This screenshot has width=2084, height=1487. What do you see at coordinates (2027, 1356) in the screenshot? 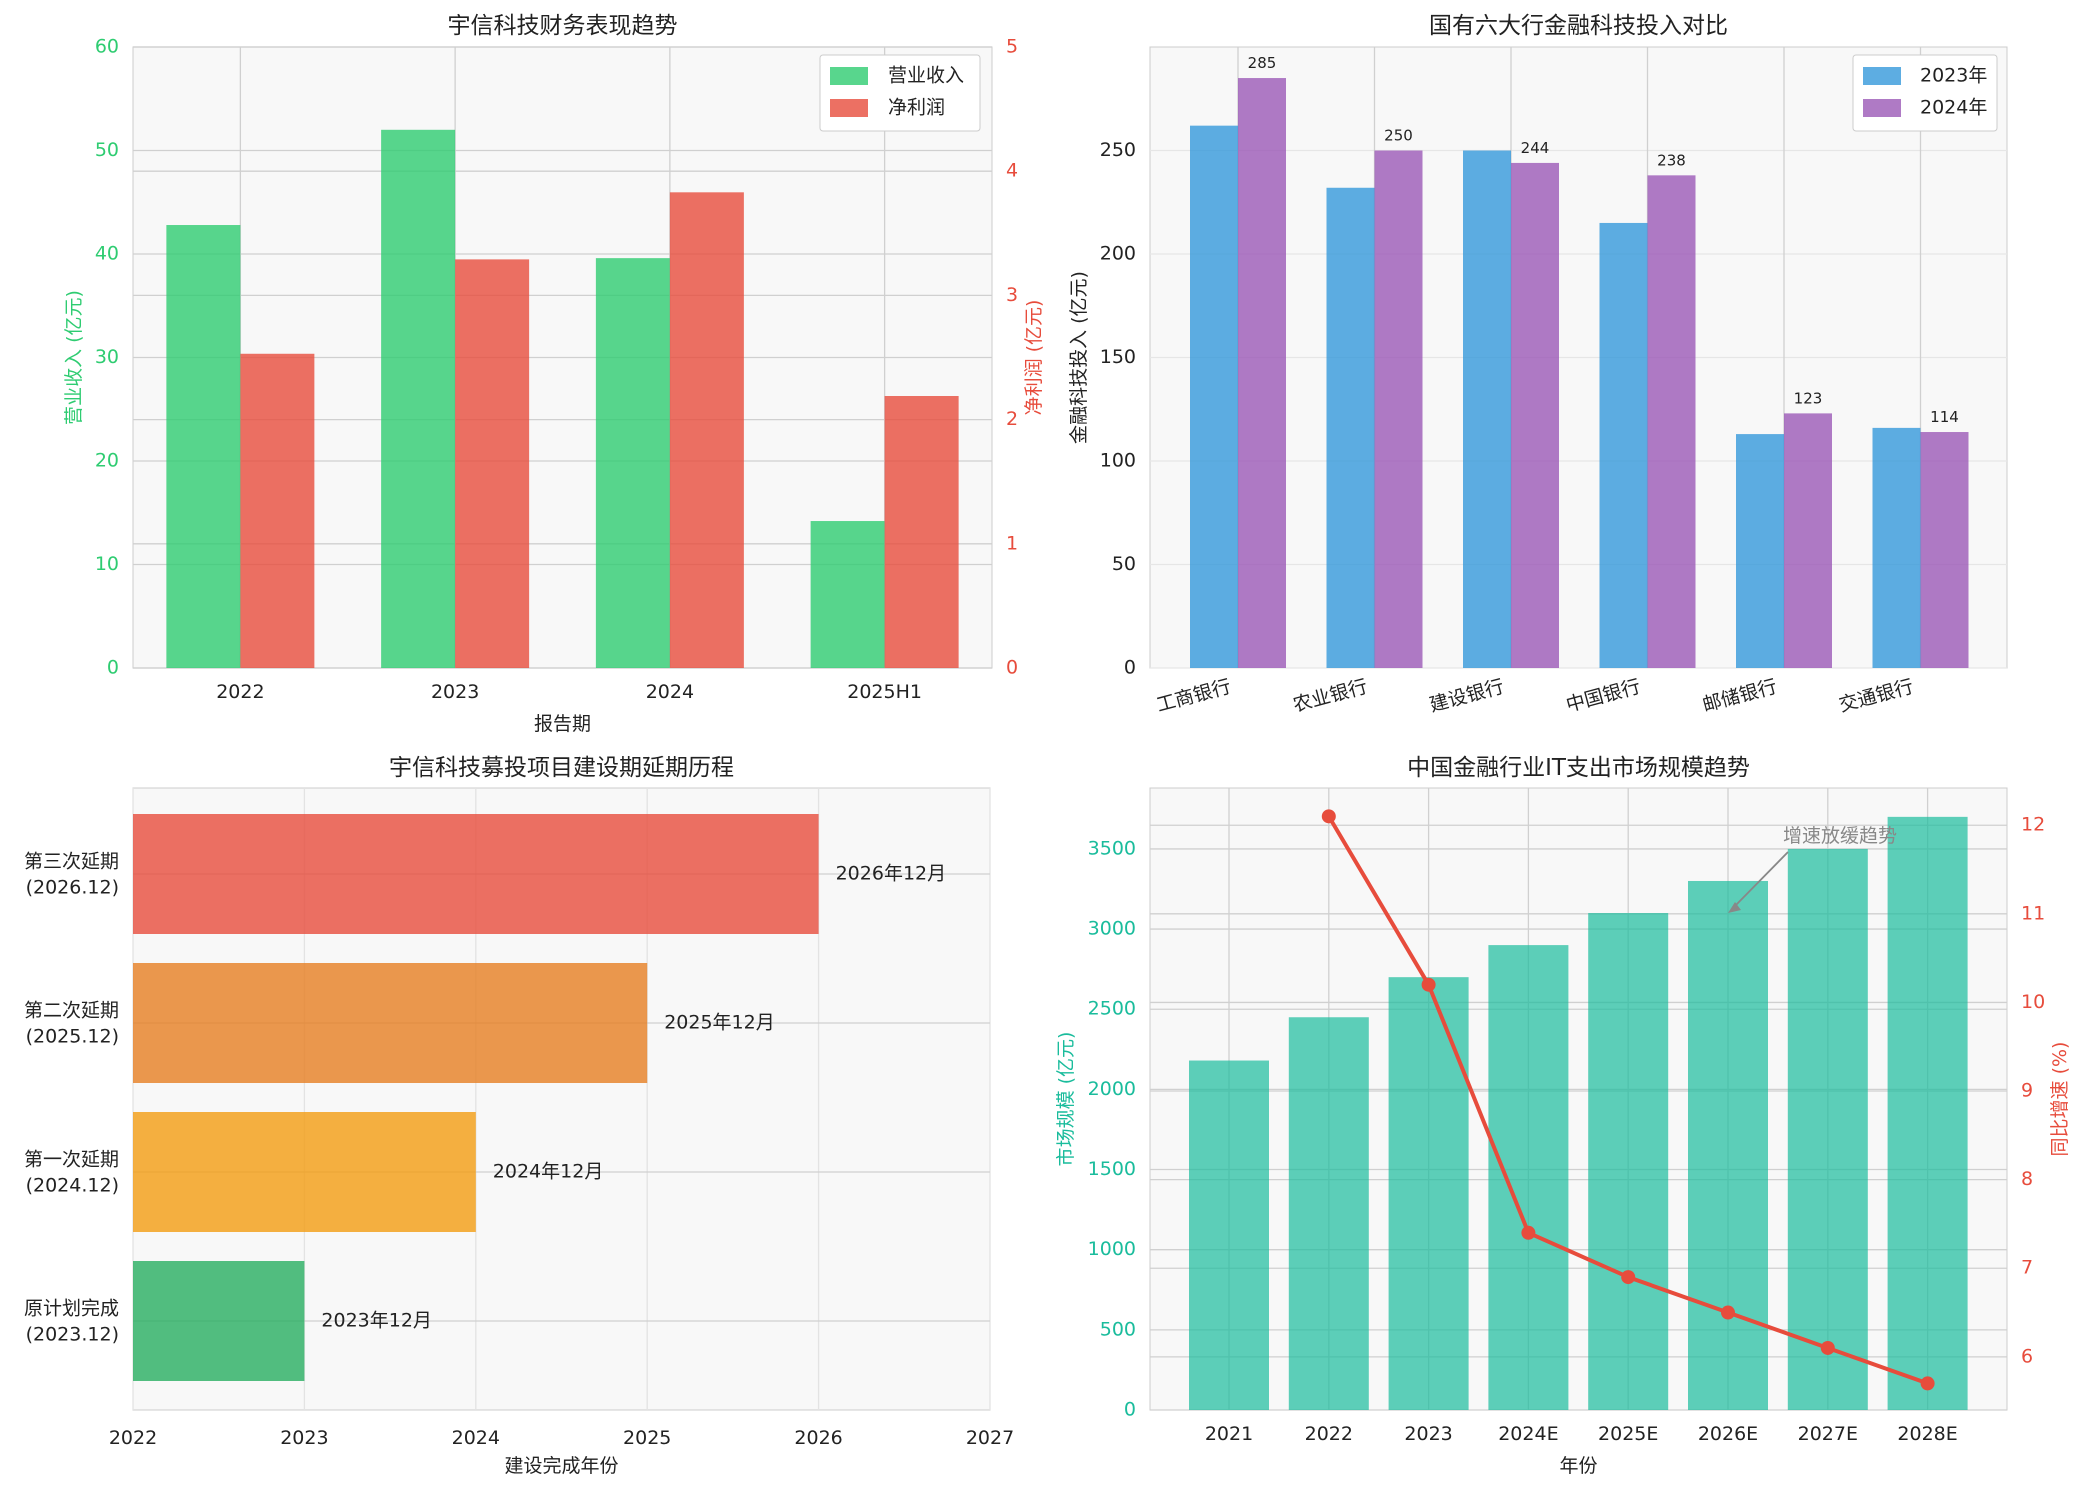
I see `chart-4-ytick-right: 6` at bounding box center [2027, 1356].